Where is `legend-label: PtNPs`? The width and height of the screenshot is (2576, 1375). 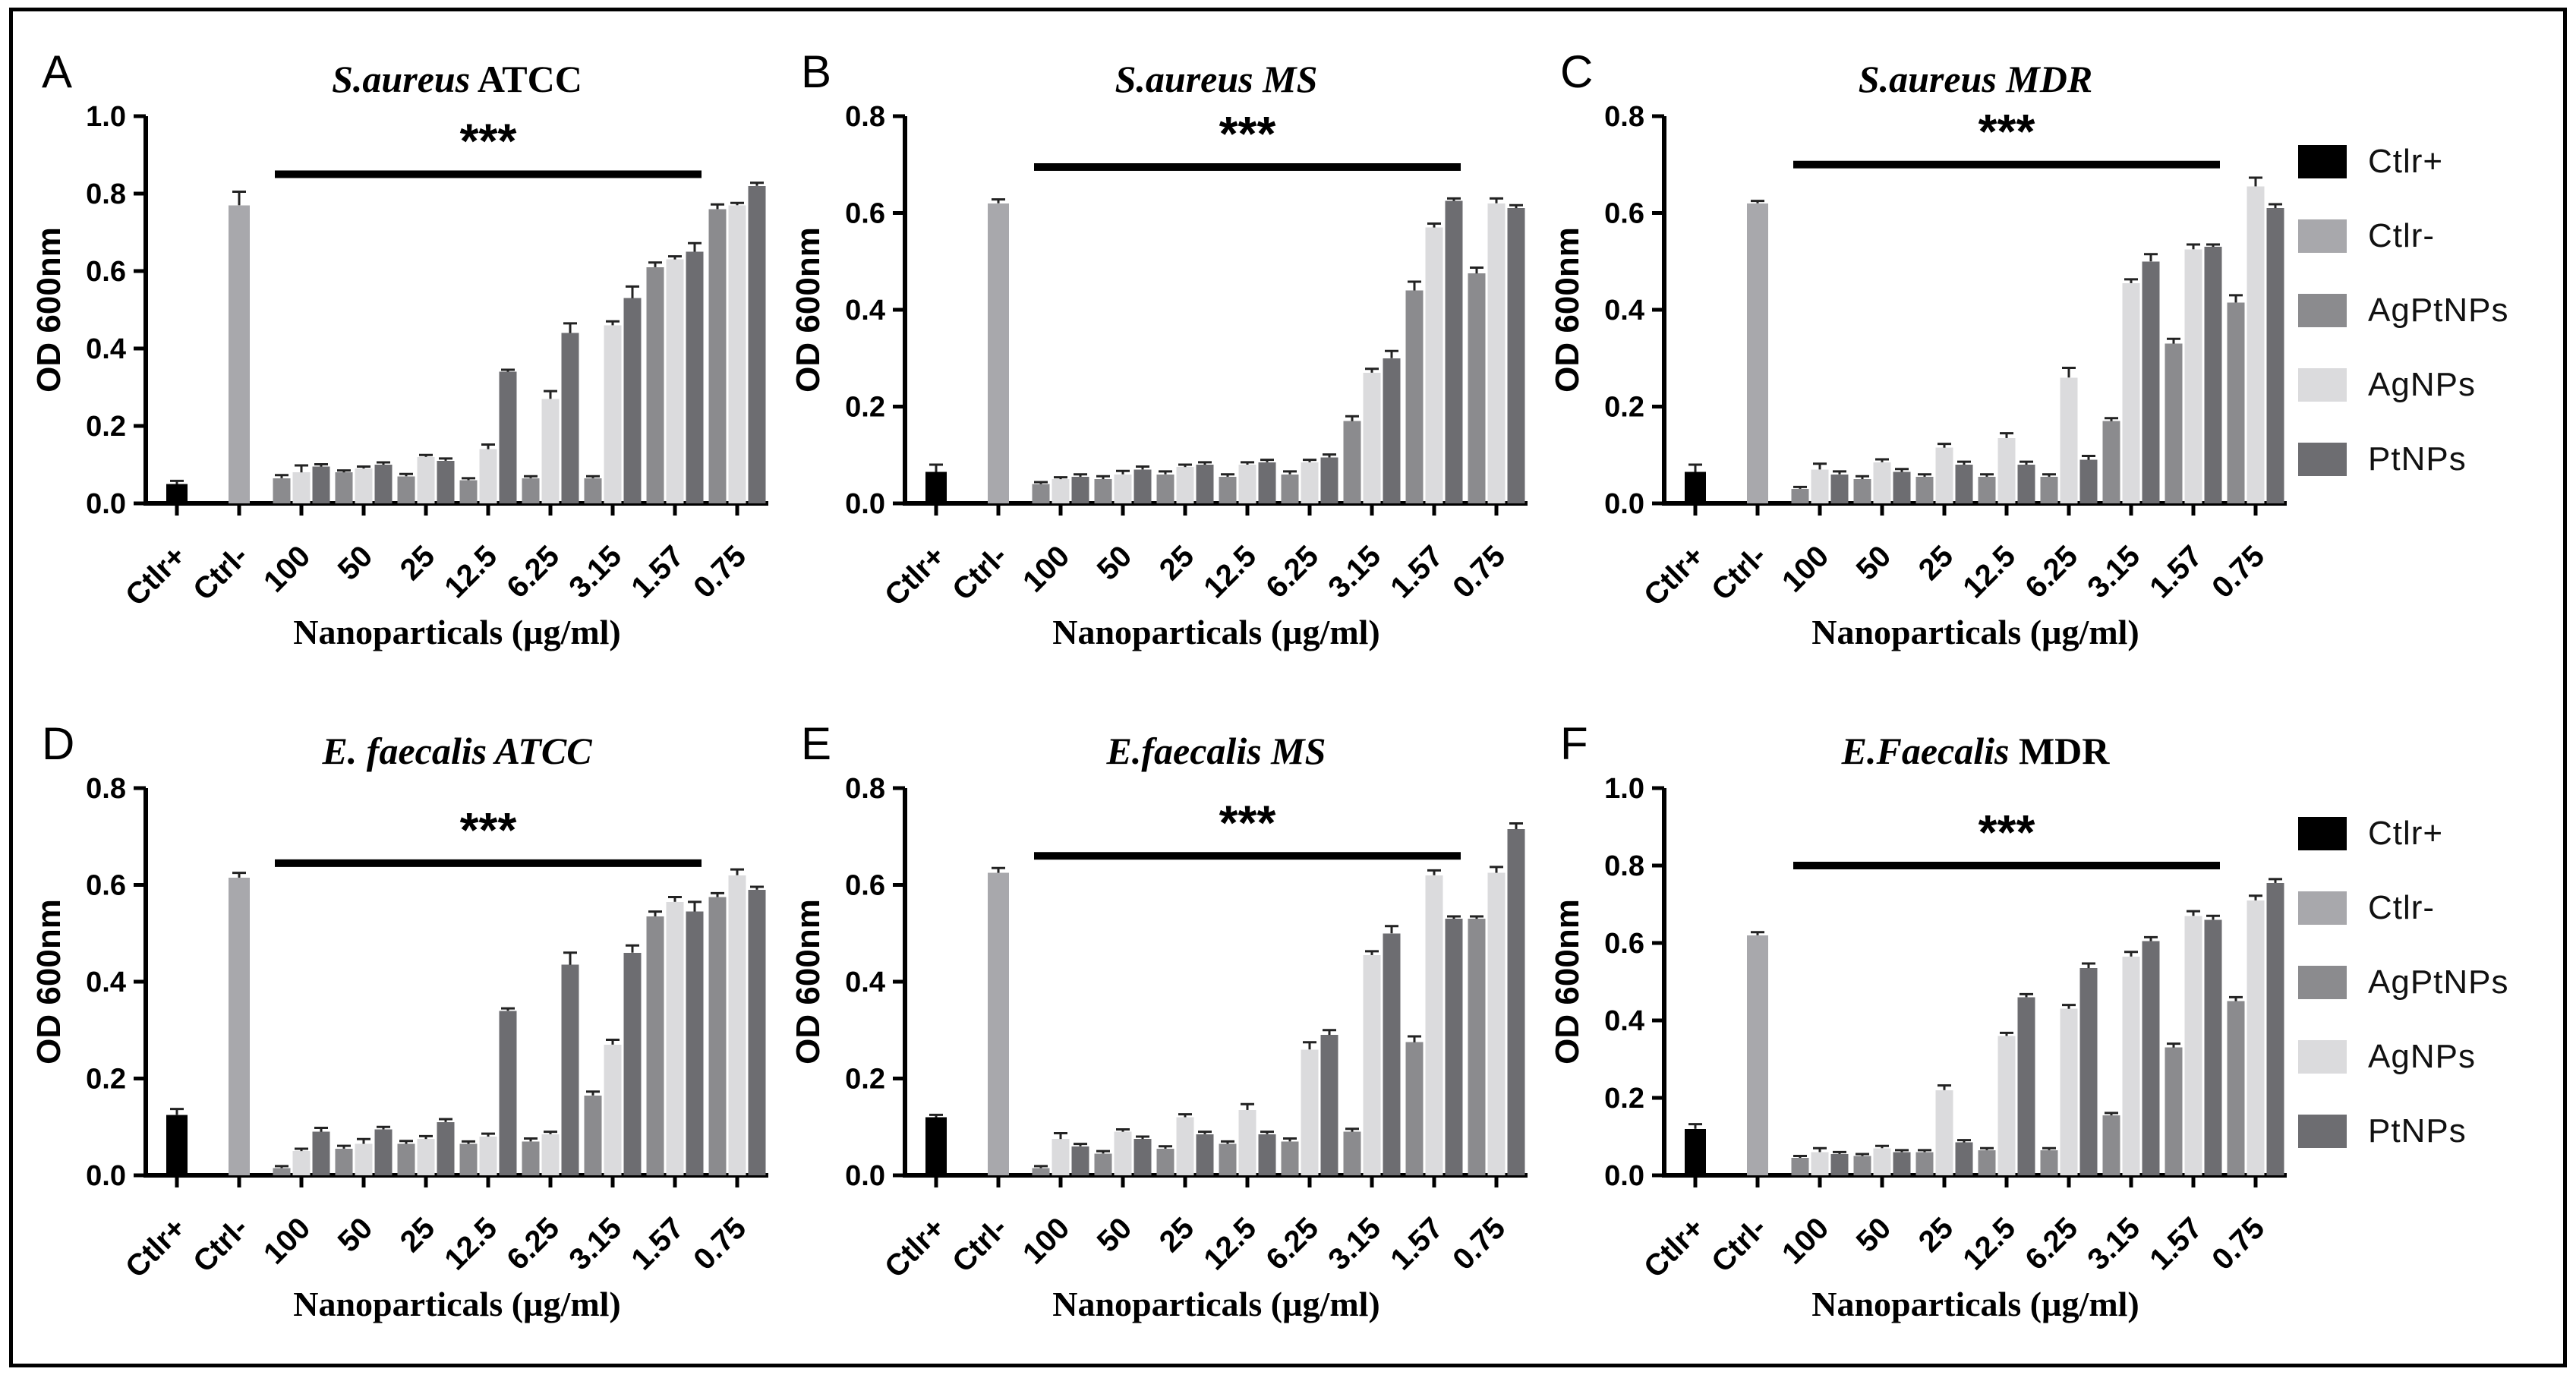
legend-label: PtNPs is located at coordinates (2417, 459).